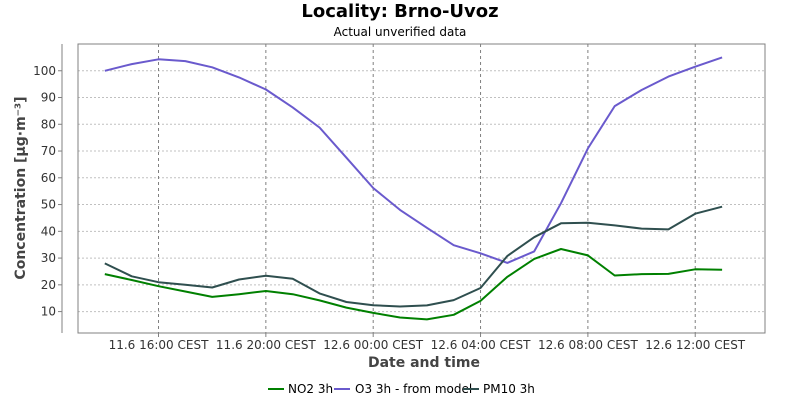 The height and width of the screenshot is (400, 800). I want to click on x-axis-label: Date and time, so click(424, 363).